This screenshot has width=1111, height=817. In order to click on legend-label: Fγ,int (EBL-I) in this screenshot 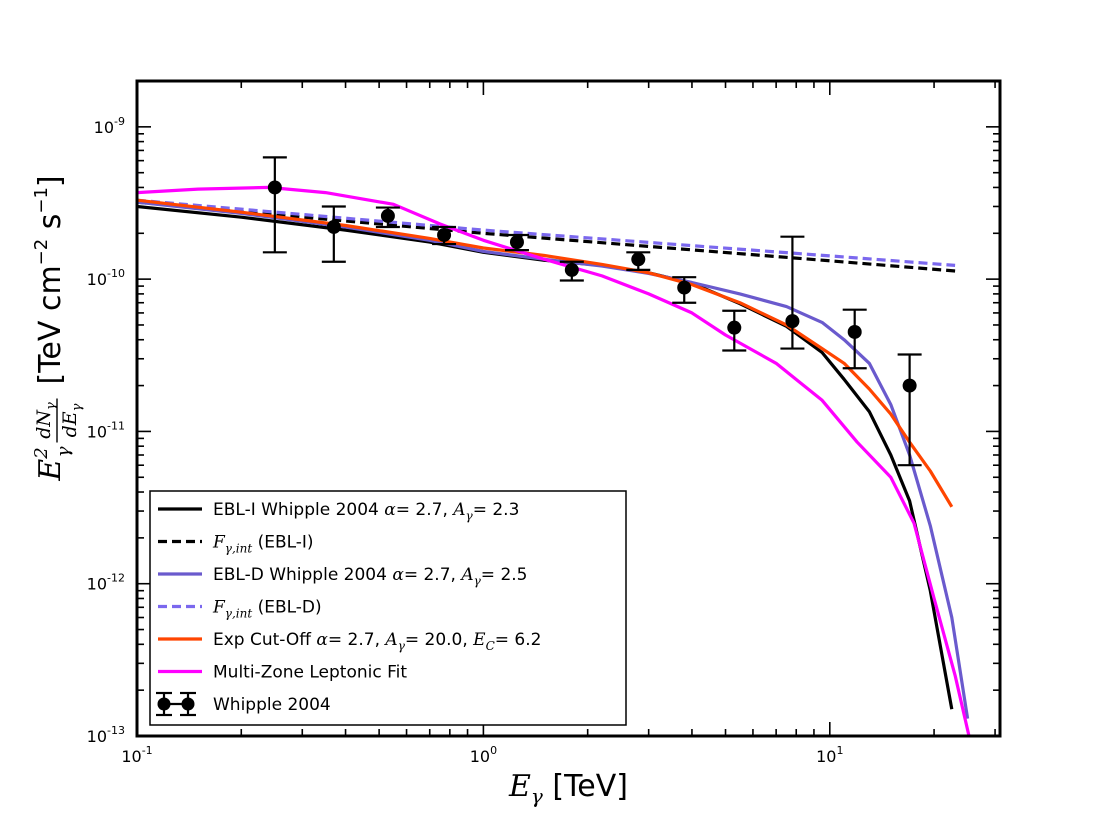, I will do `click(263, 544)`.